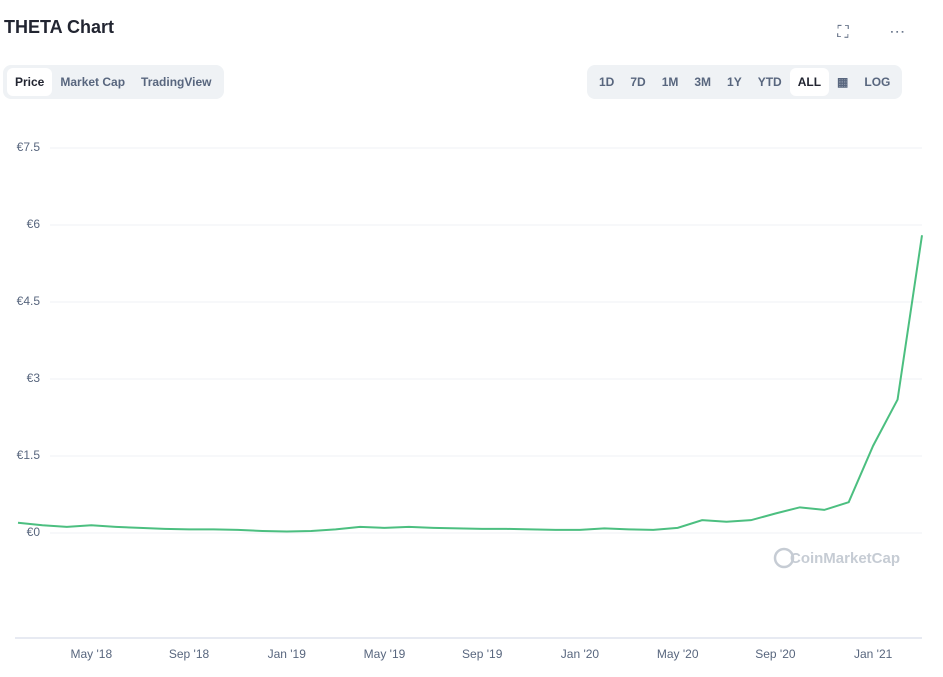  Describe the element at coordinates (30, 82) in the screenshot. I see `chart-tab: Price` at that location.